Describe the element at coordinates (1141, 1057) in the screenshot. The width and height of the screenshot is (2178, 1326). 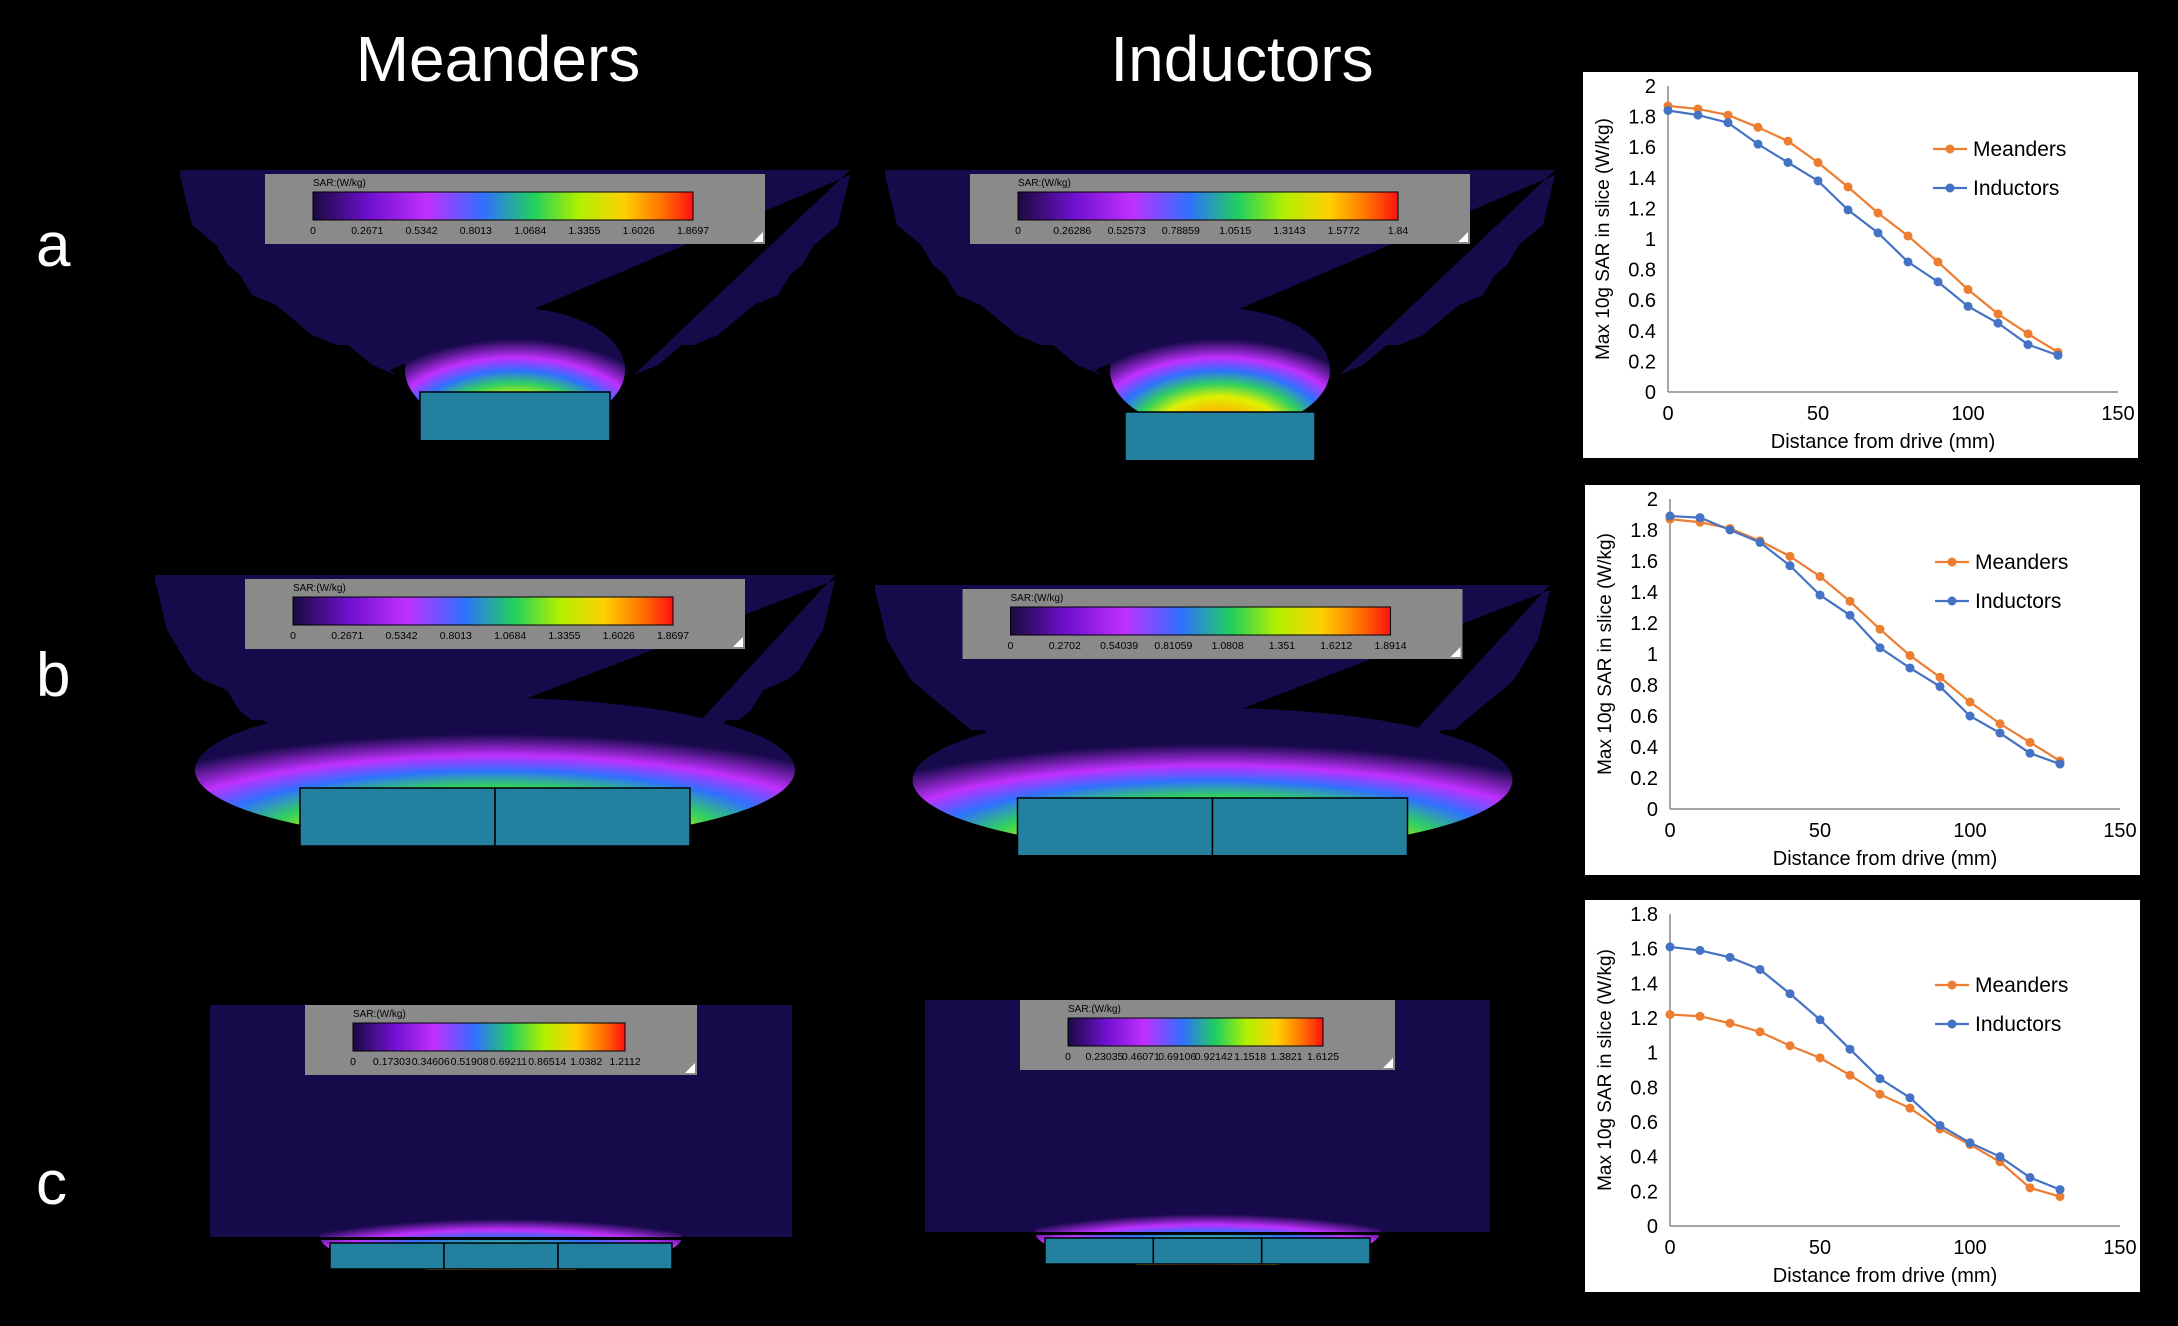
I see `colorbar-tick-label: 0.46071` at that location.